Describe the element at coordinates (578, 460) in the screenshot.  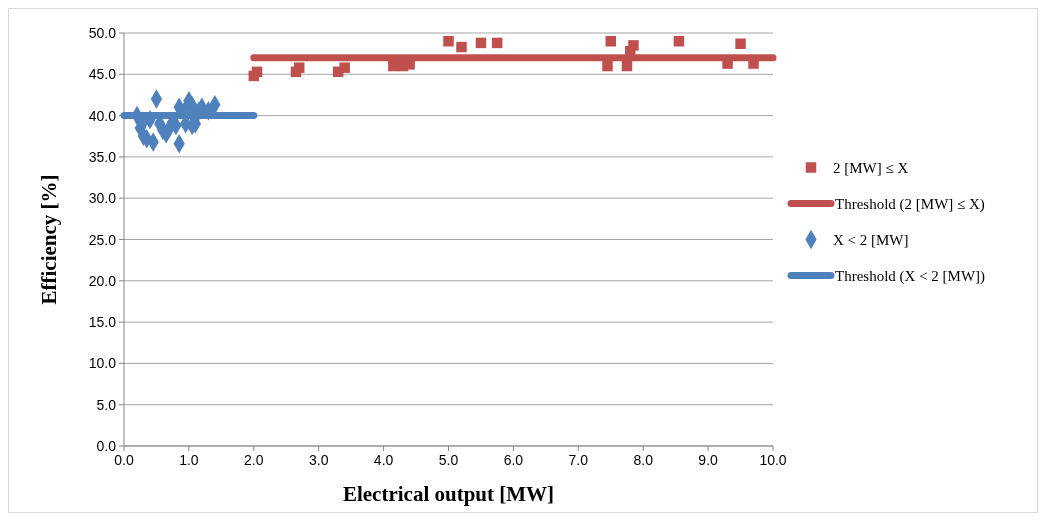
I see `x-tick-label: 7.0` at that location.